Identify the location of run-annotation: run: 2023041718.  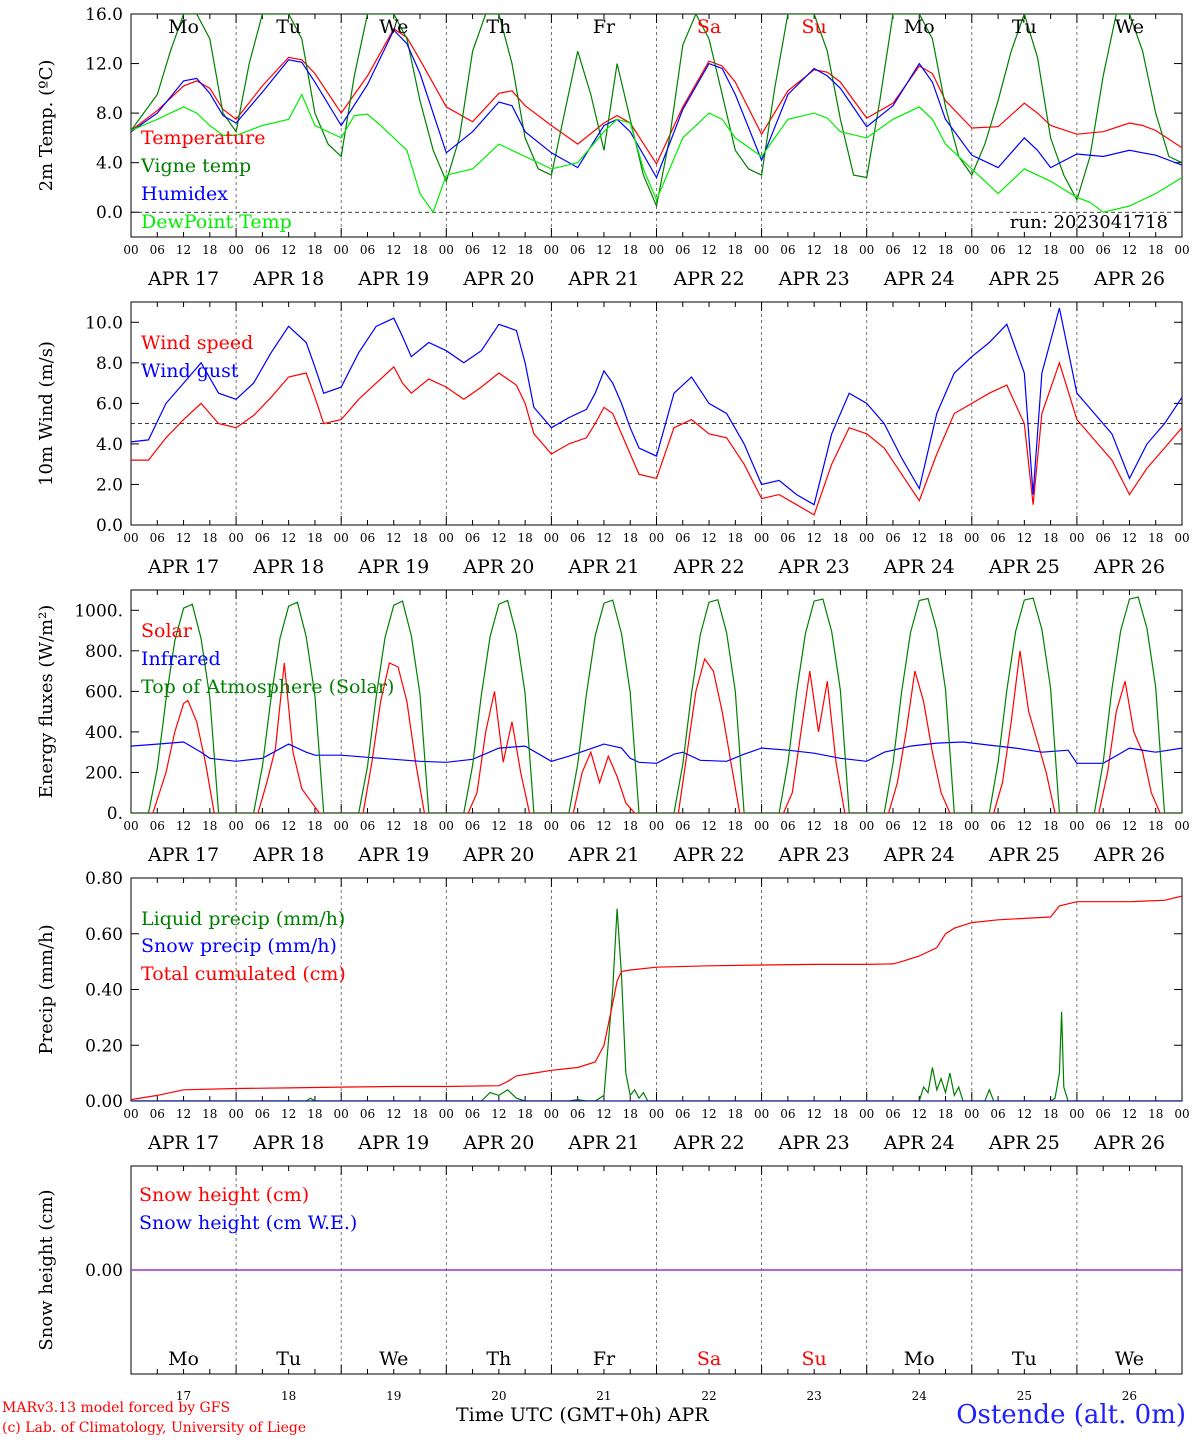
(1089, 222).